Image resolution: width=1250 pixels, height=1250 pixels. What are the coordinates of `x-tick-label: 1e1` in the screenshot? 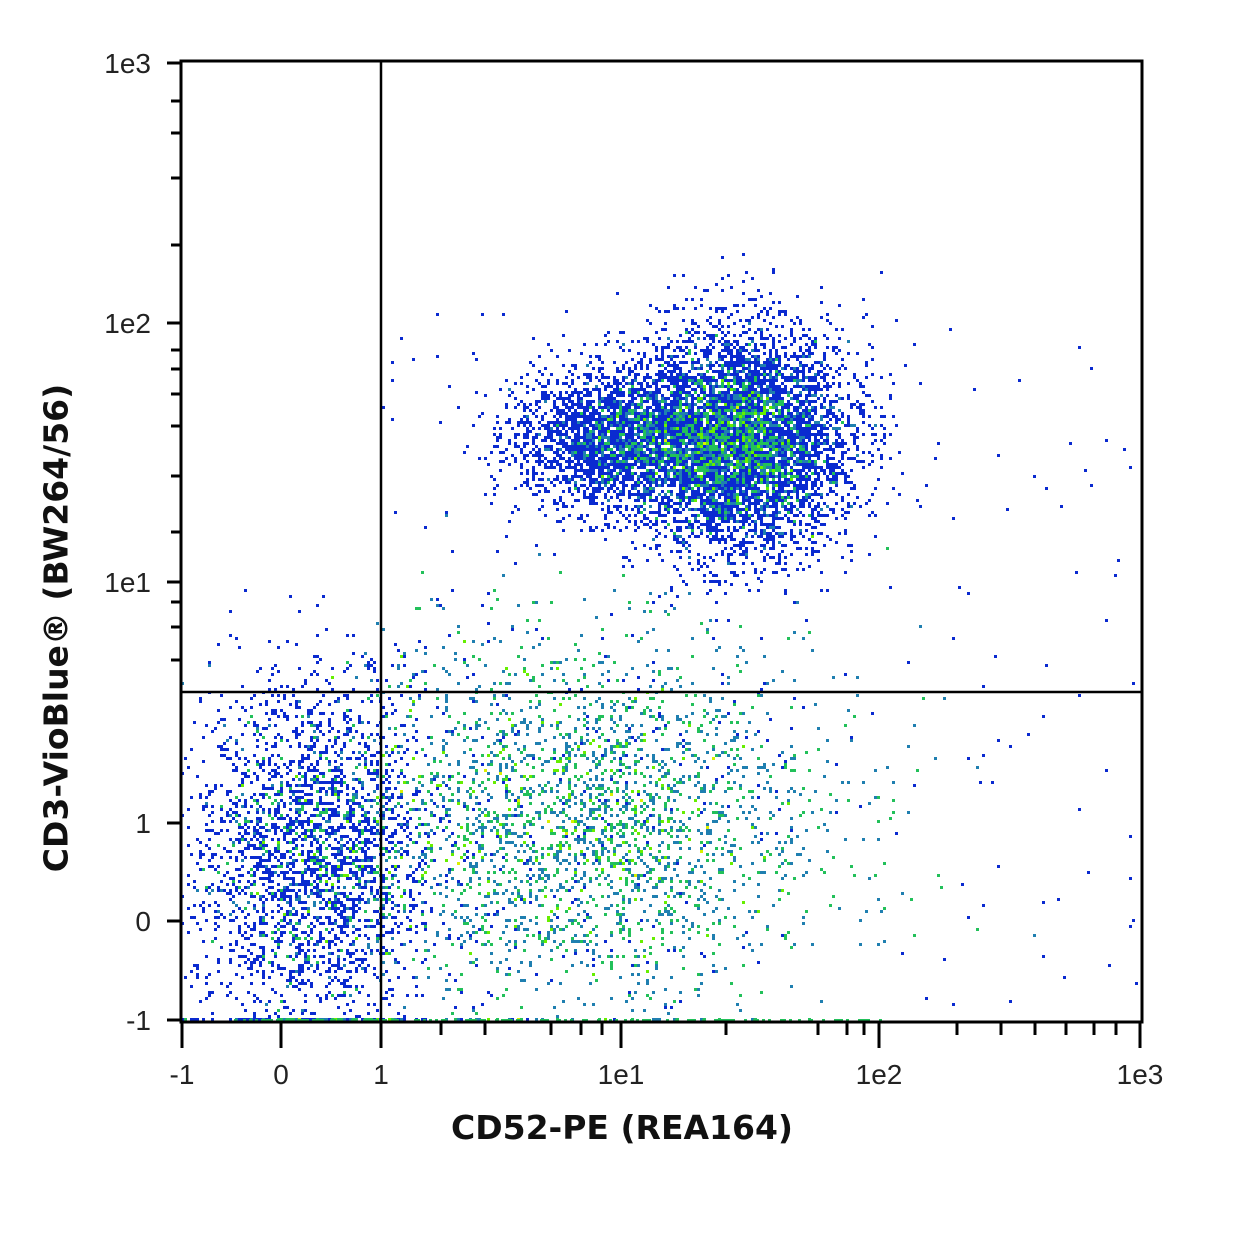 It's located at (621, 1074).